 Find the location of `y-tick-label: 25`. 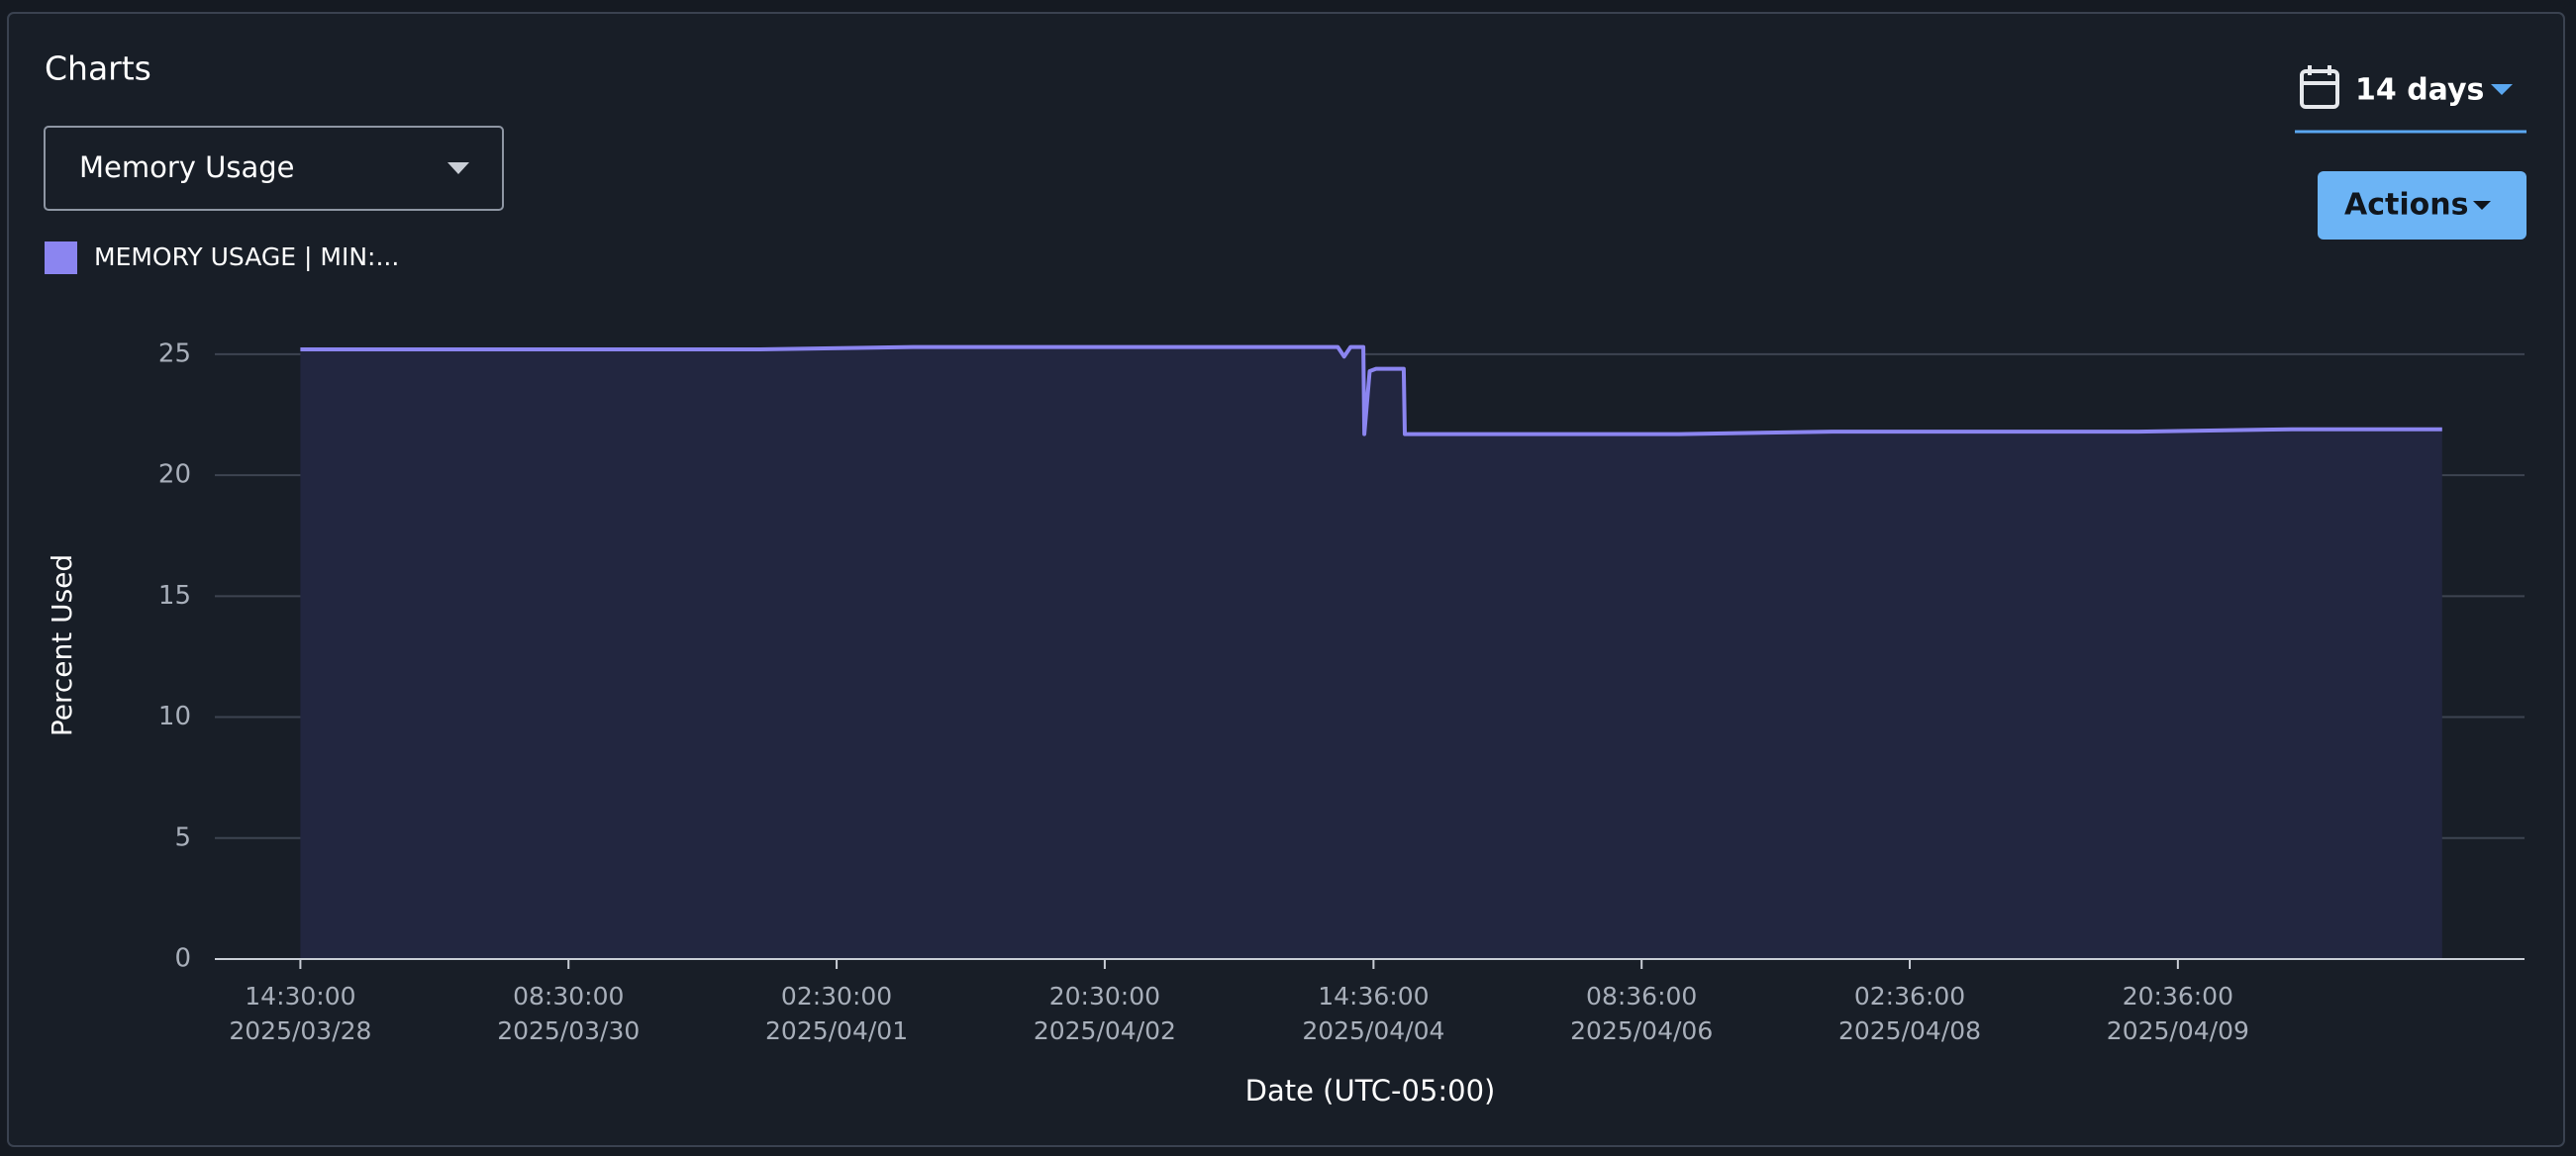

y-tick-label: 25 is located at coordinates (174, 353).